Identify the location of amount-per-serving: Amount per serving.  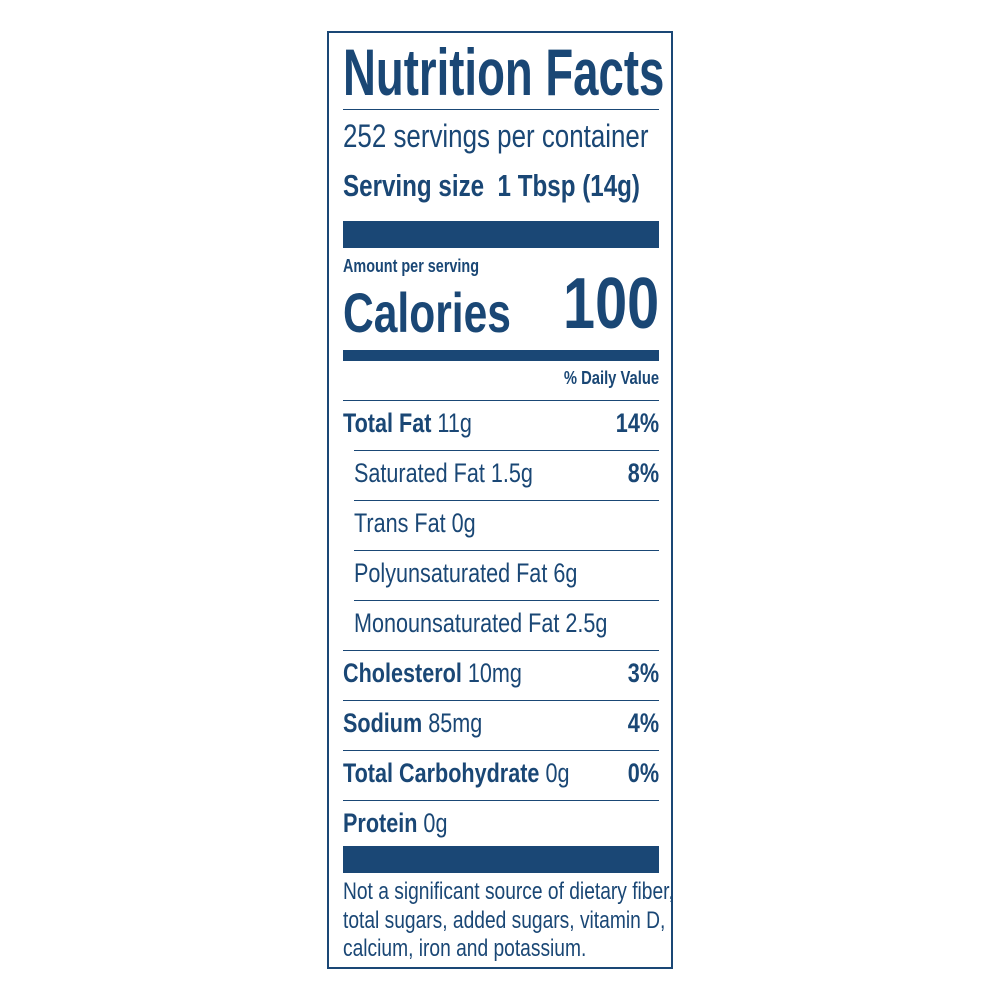
(411, 266).